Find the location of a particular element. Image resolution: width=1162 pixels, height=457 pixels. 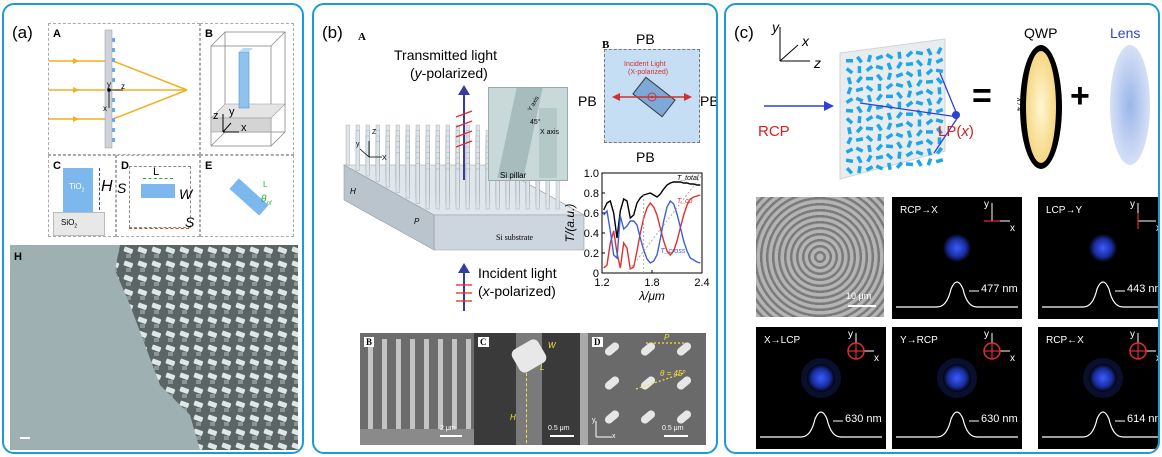

tile-label: RCP←X is located at coordinates (1065, 340).